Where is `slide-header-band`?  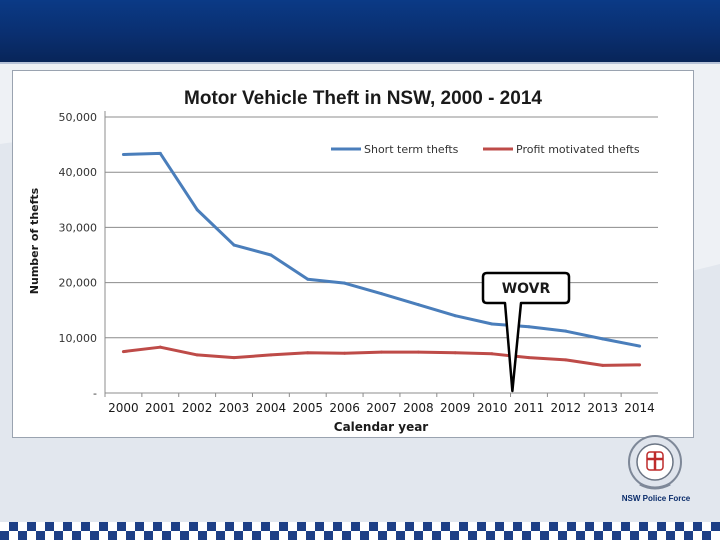
slide-header-band is located at coordinates (360, 31).